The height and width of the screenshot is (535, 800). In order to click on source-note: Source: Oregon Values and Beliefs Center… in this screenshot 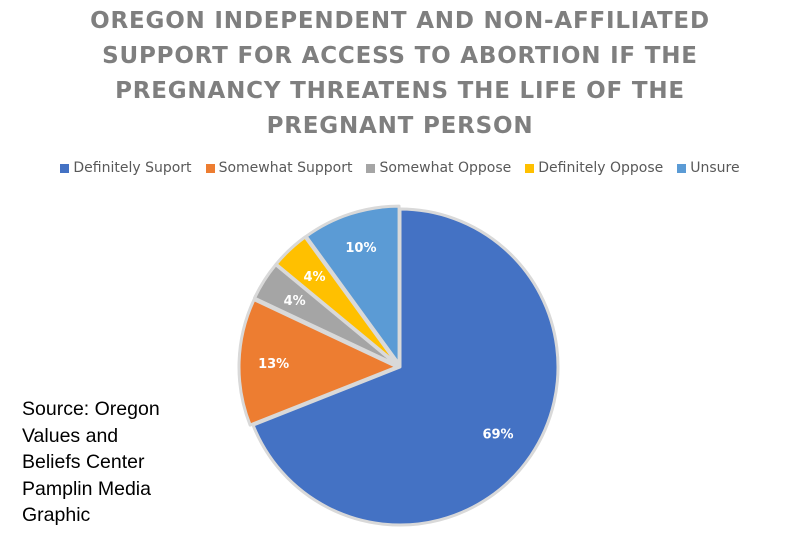, I will do `click(102, 462)`.